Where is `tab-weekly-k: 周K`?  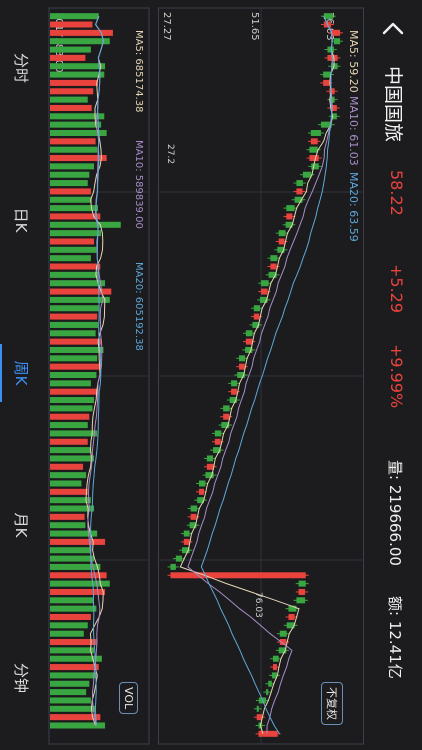 tab-weekly-k: 周K is located at coordinates (21, 373).